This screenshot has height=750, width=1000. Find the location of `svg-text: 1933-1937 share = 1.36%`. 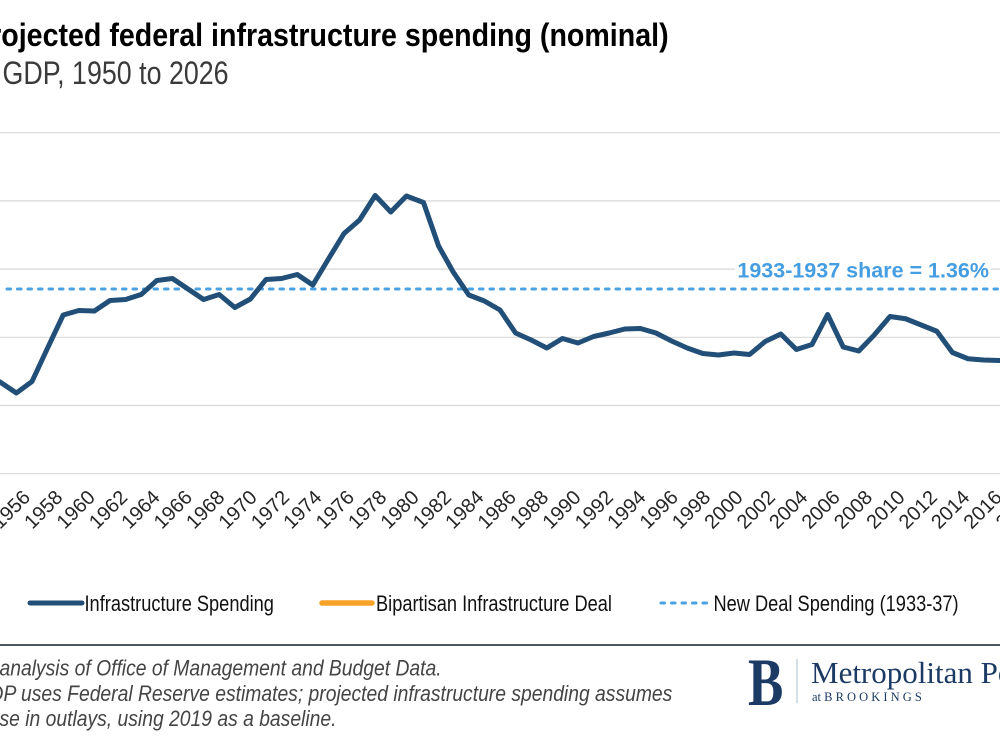

svg-text: 1933-1937 share = 1.36% is located at coordinates (863, 271).